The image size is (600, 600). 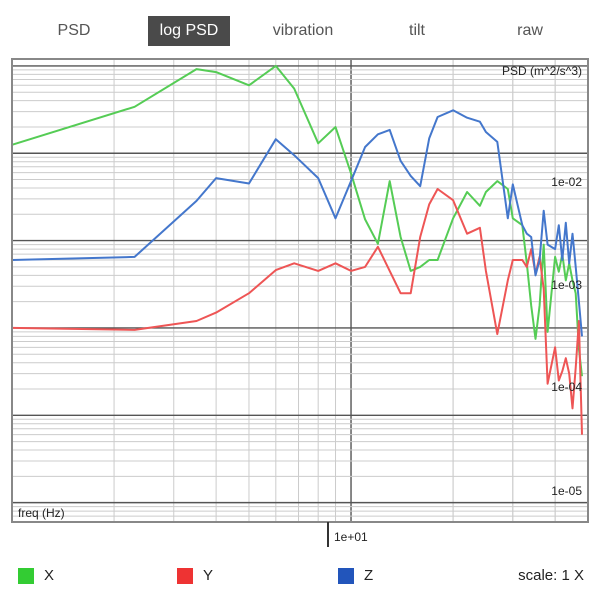 I want to click on y-axis-label: PSD (m^2/s^3), so click(x=542, y=71).